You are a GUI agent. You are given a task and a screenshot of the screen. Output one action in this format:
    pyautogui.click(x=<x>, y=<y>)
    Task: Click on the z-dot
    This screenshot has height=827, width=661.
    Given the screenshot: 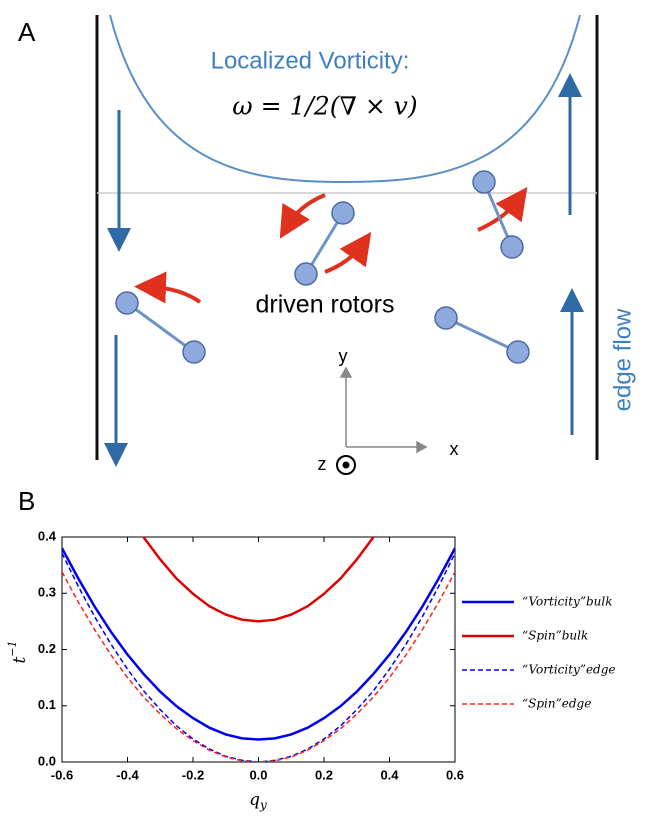 What is the action you would take?
    pyautogui.click(x=346, y=465)
    